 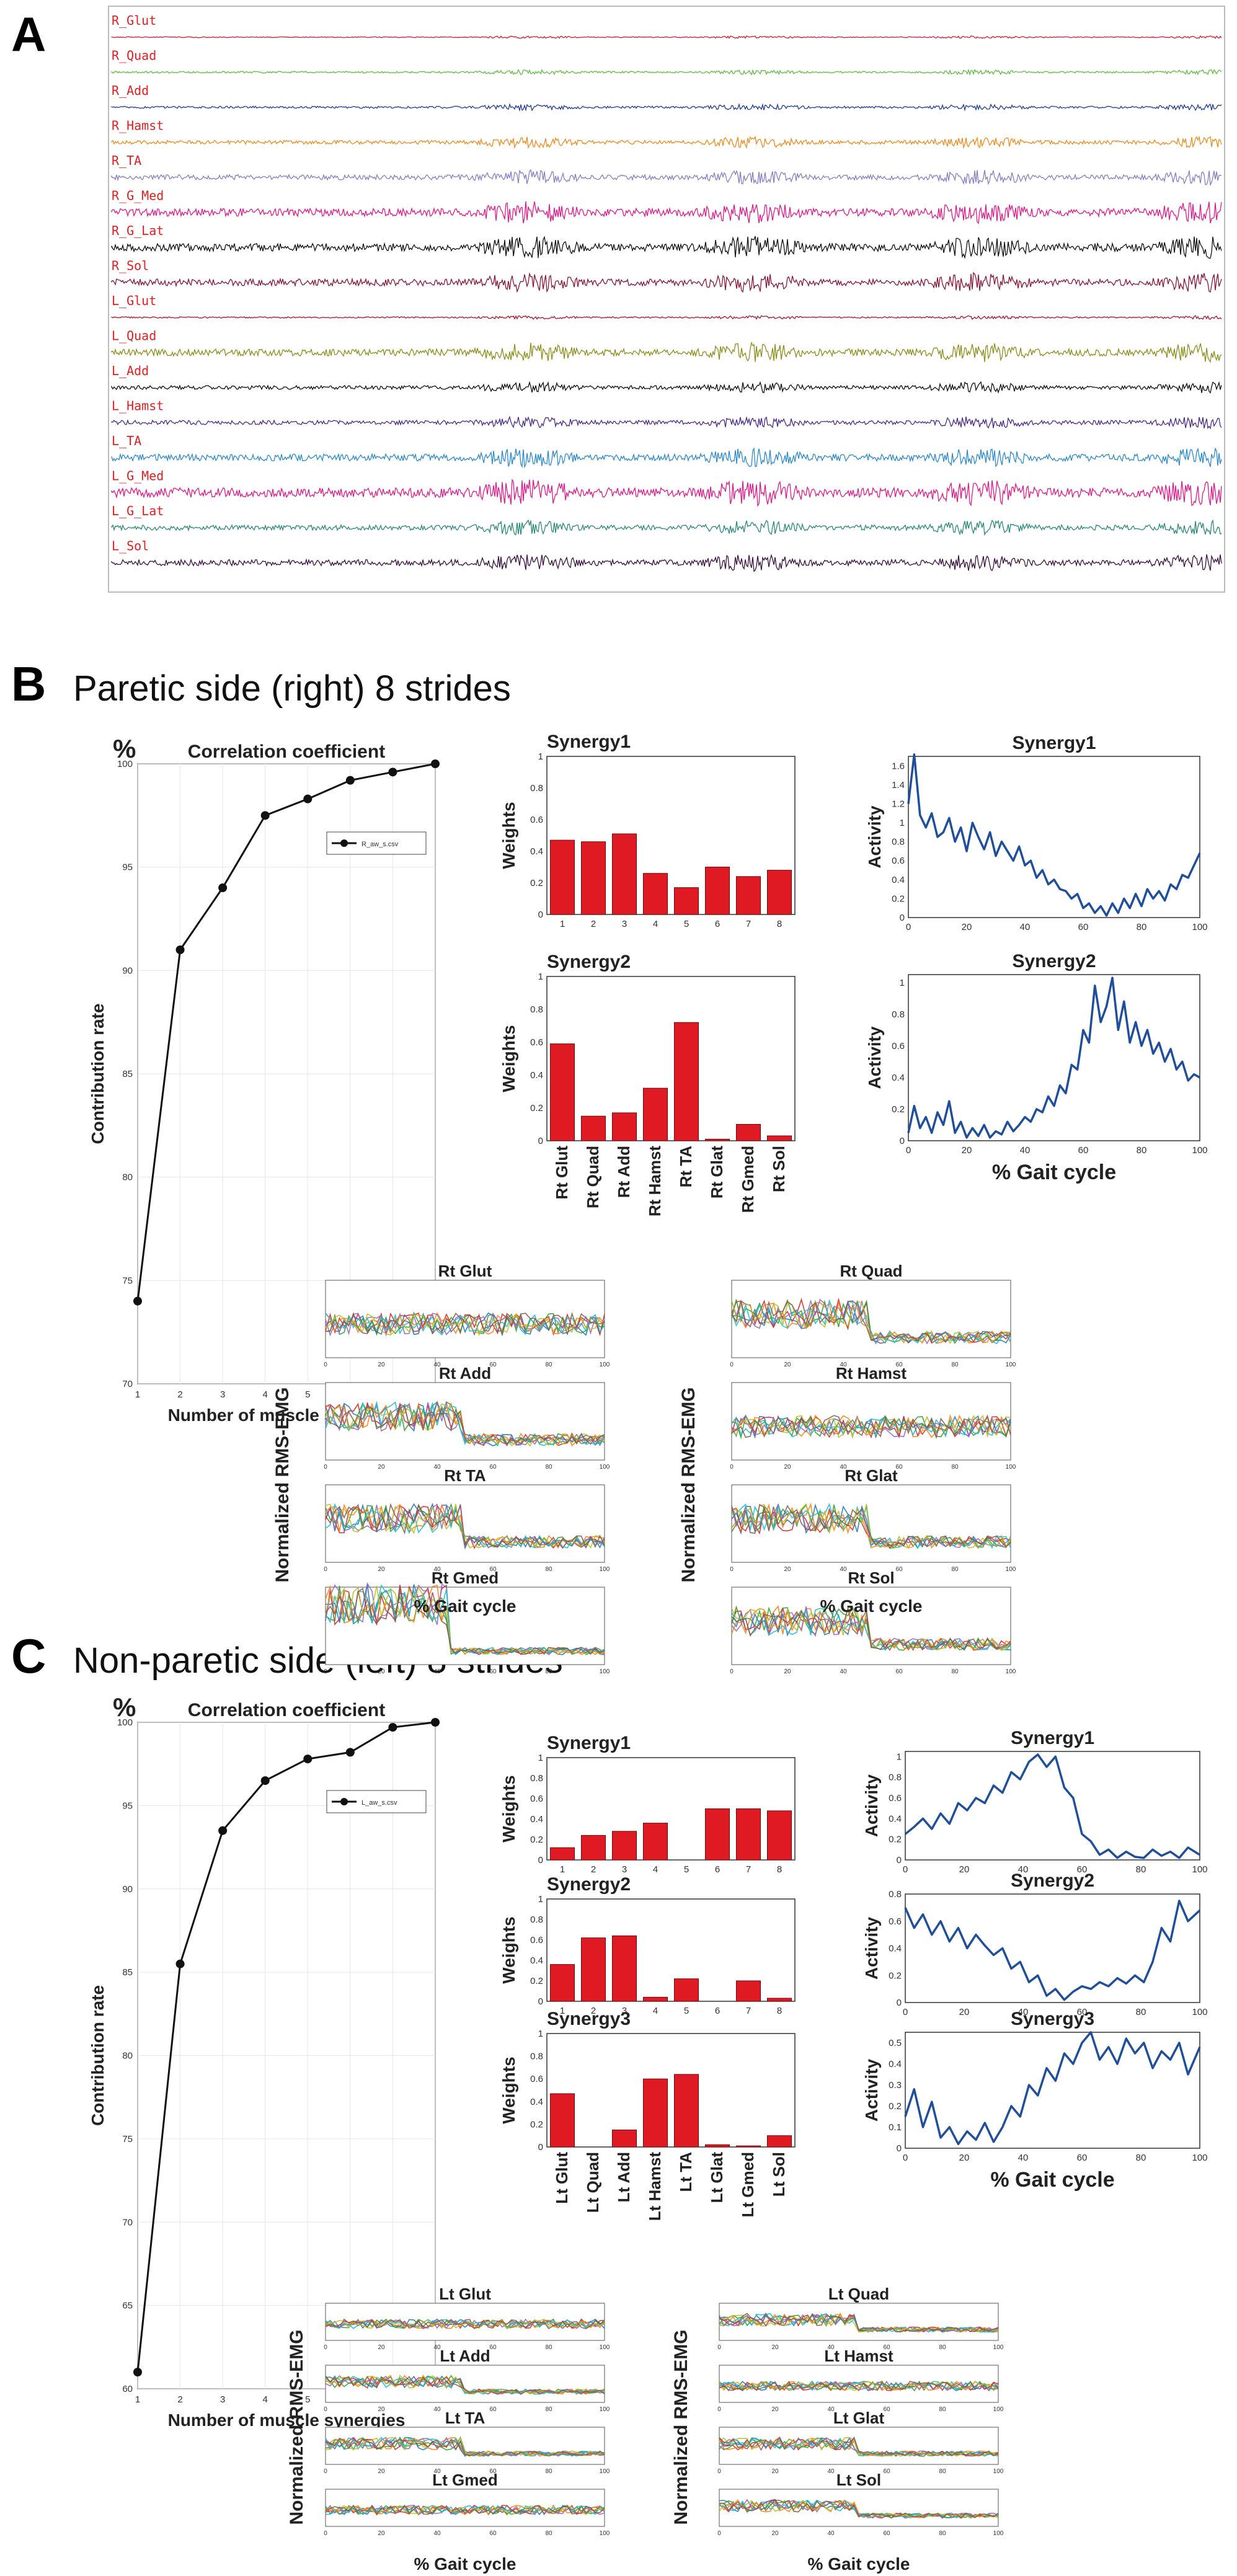 I want to click on category-label: 8, so click(x=779, y=924).